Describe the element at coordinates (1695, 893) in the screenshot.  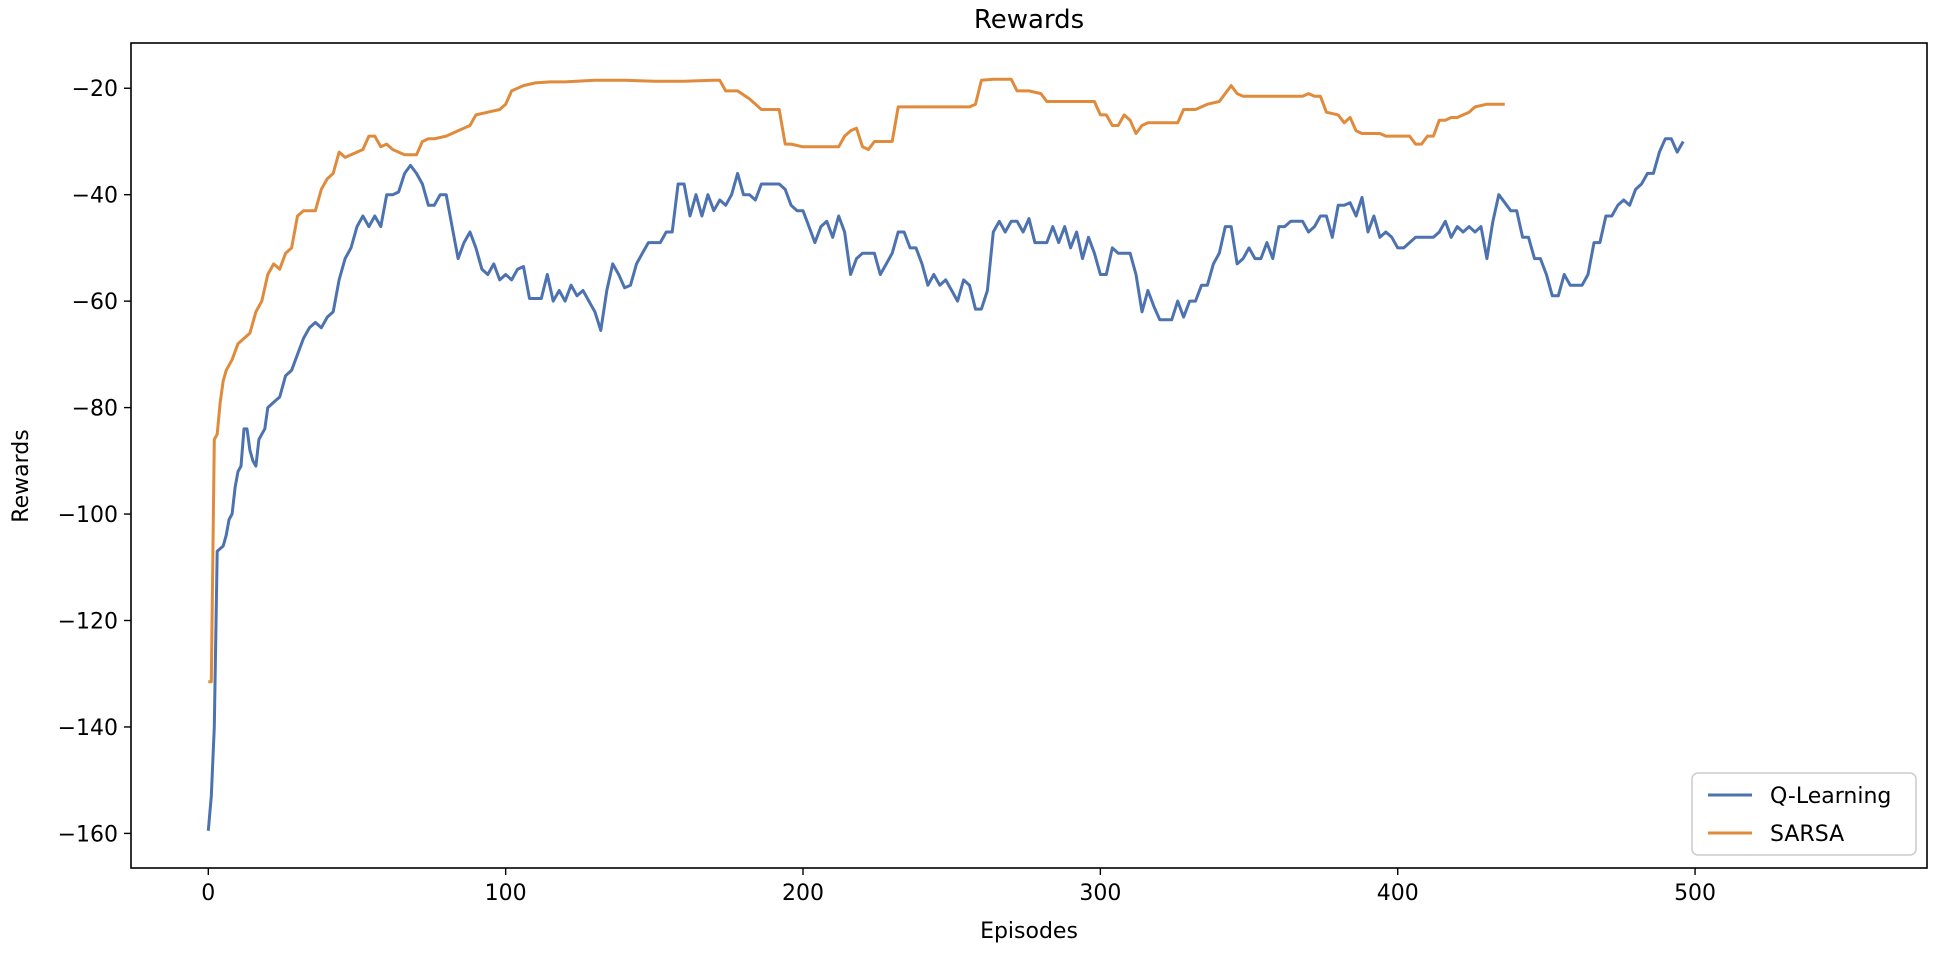
I see `x-tick-label: 500` at that location.